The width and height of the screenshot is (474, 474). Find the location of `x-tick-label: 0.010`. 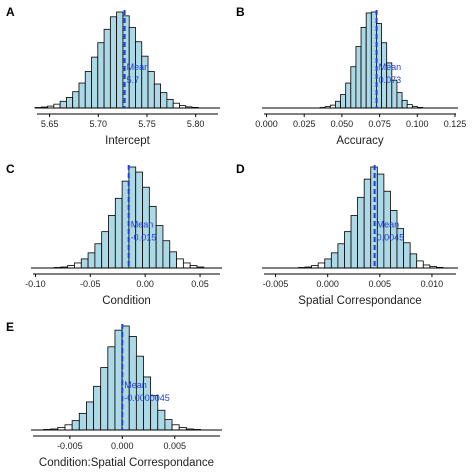

x-tick-label: 0.010 is located at coordinates (432, 284).